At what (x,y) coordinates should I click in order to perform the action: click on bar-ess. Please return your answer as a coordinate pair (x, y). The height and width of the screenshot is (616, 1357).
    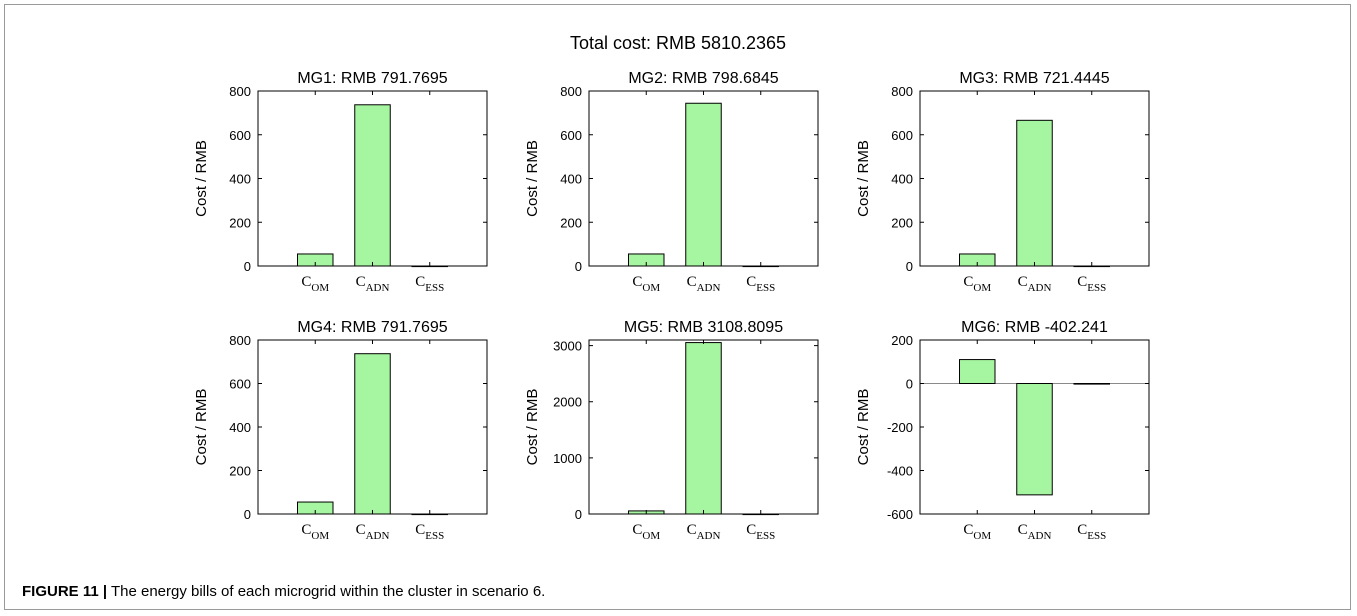
    Looking at the image, I should click on (1091, 384).